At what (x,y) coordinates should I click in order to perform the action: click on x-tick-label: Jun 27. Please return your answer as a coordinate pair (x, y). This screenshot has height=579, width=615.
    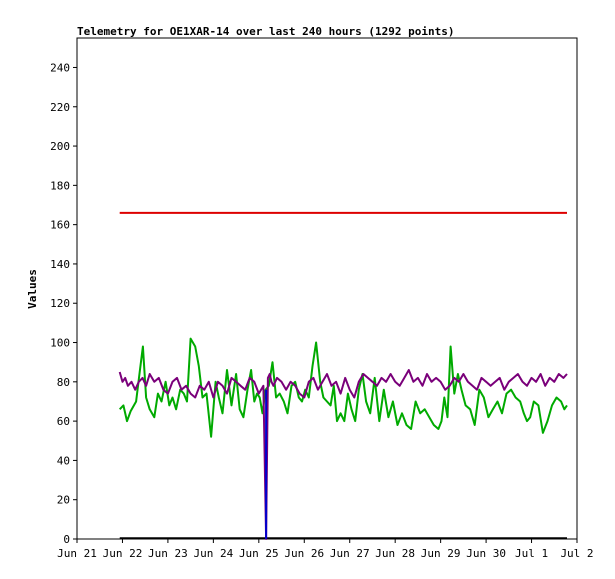
    Looking at the image, I should click on (350, 553).